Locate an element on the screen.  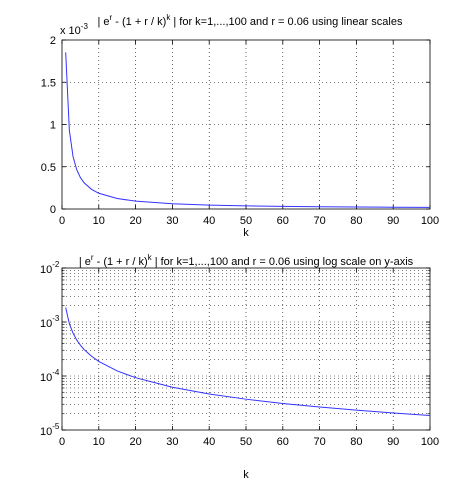
y-tick-label: 10⁻² is located at coordinates (50, 268).